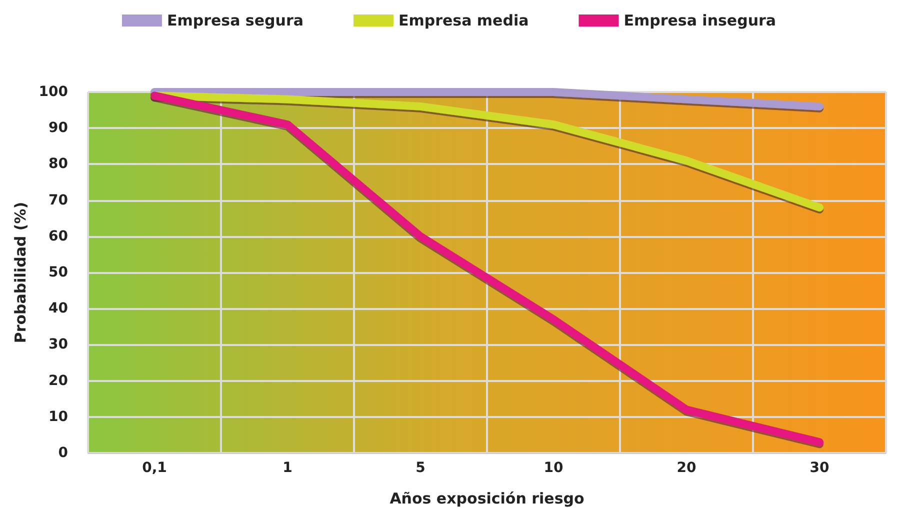  I want to click on y-tick-label: 20, so click(58, 380).